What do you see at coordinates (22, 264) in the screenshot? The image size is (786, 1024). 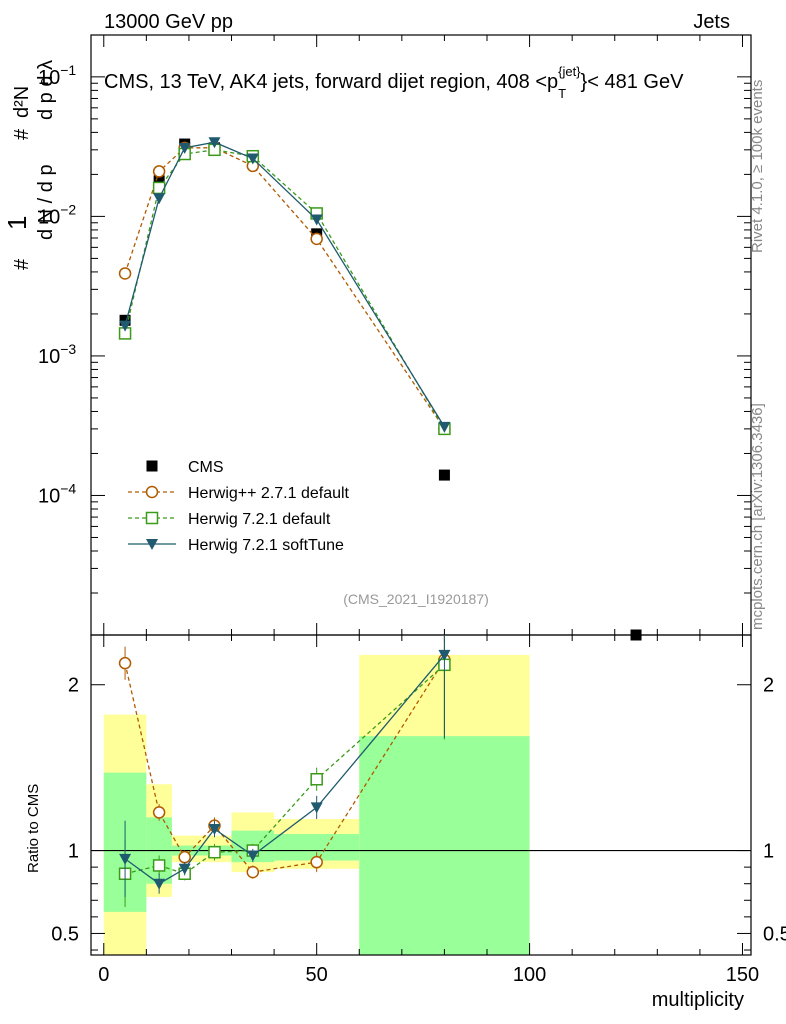 I see `main-y-axis-label-text: #` at bounding box center [22, 264].